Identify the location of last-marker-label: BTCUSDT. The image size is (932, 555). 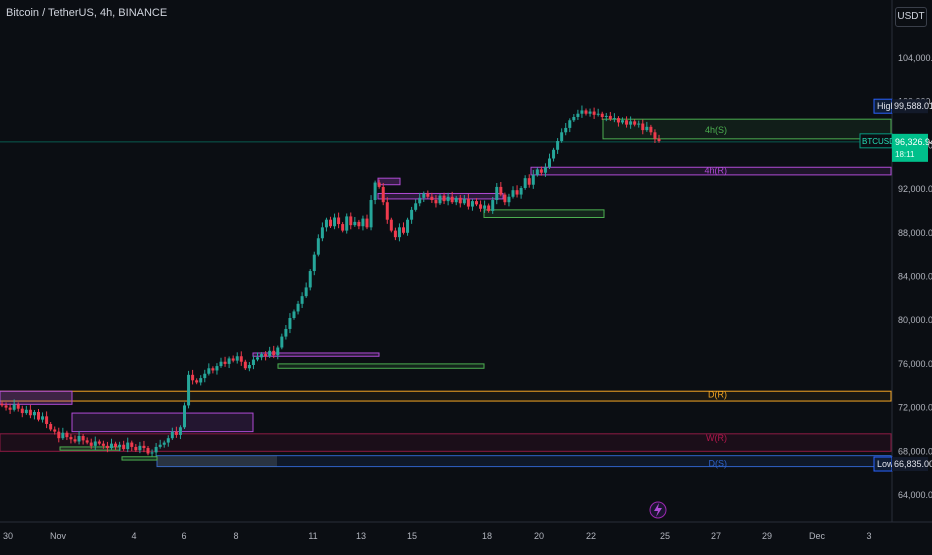
(881, 141).